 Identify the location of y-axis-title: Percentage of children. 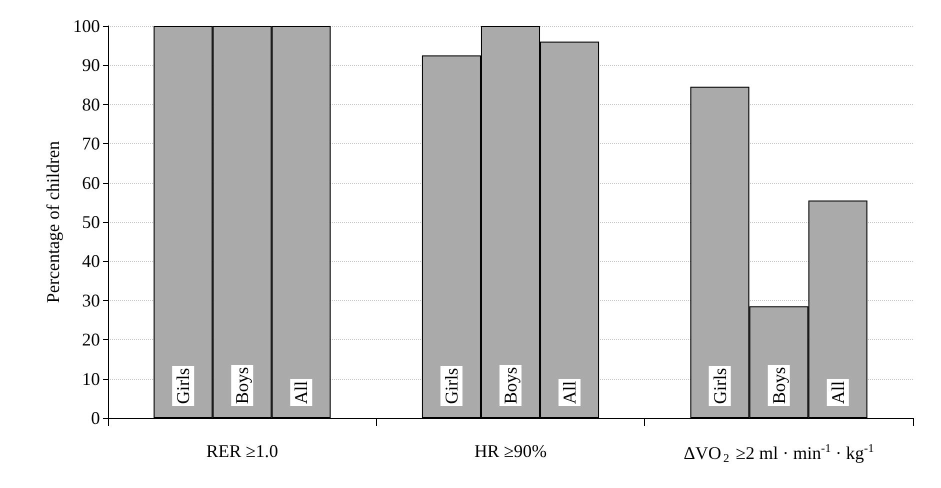
(53, 222).